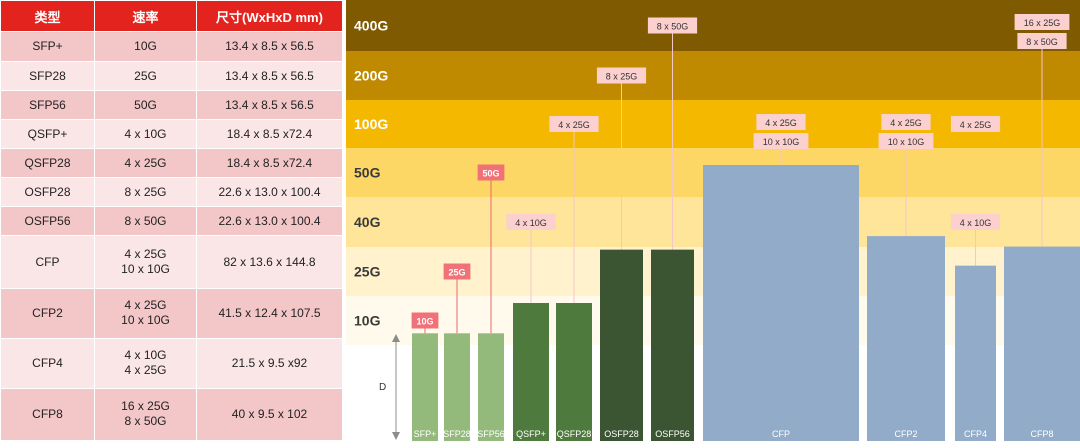 The image size is (1080, 448). Describe the element at coordinates (47, 163) in the screenshot. I see `cell-type: QSFP28` at that location.